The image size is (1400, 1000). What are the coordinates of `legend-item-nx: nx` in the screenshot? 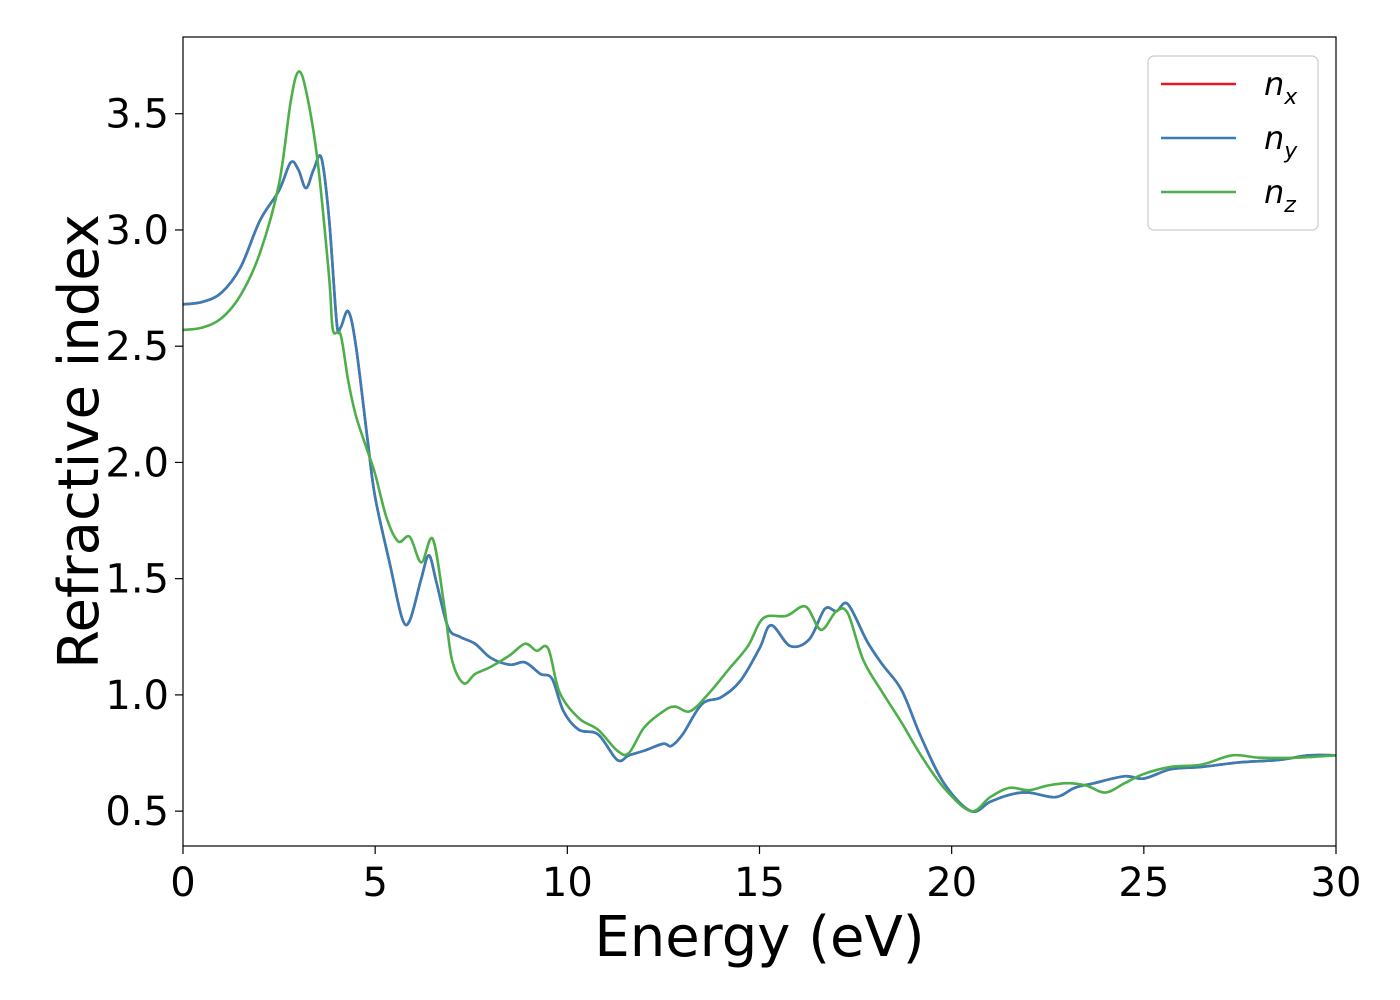 It's located at (1229, 87).